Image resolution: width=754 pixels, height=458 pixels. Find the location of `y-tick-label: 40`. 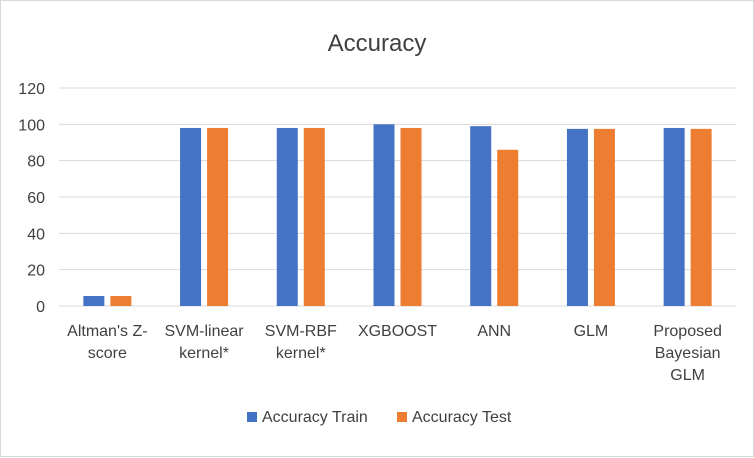

y-tick-label: 40 is located at coordinates (36, 234).